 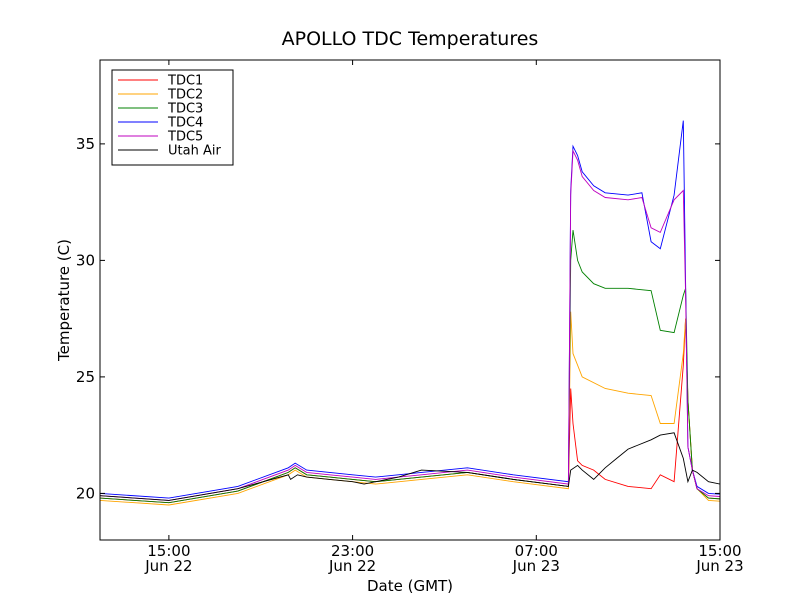 What do you see at coordinates (185, 109) in the screenshot?
I see `legend-label: TDC3` at bounding box center [185, 109].